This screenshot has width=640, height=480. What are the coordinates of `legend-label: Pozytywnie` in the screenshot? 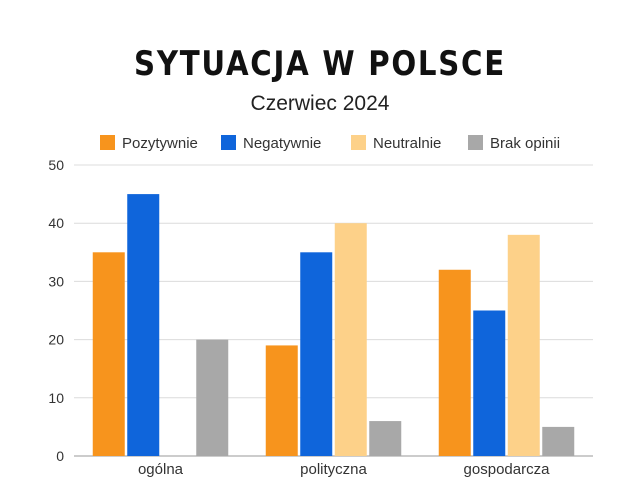 It's located at (160, 143).